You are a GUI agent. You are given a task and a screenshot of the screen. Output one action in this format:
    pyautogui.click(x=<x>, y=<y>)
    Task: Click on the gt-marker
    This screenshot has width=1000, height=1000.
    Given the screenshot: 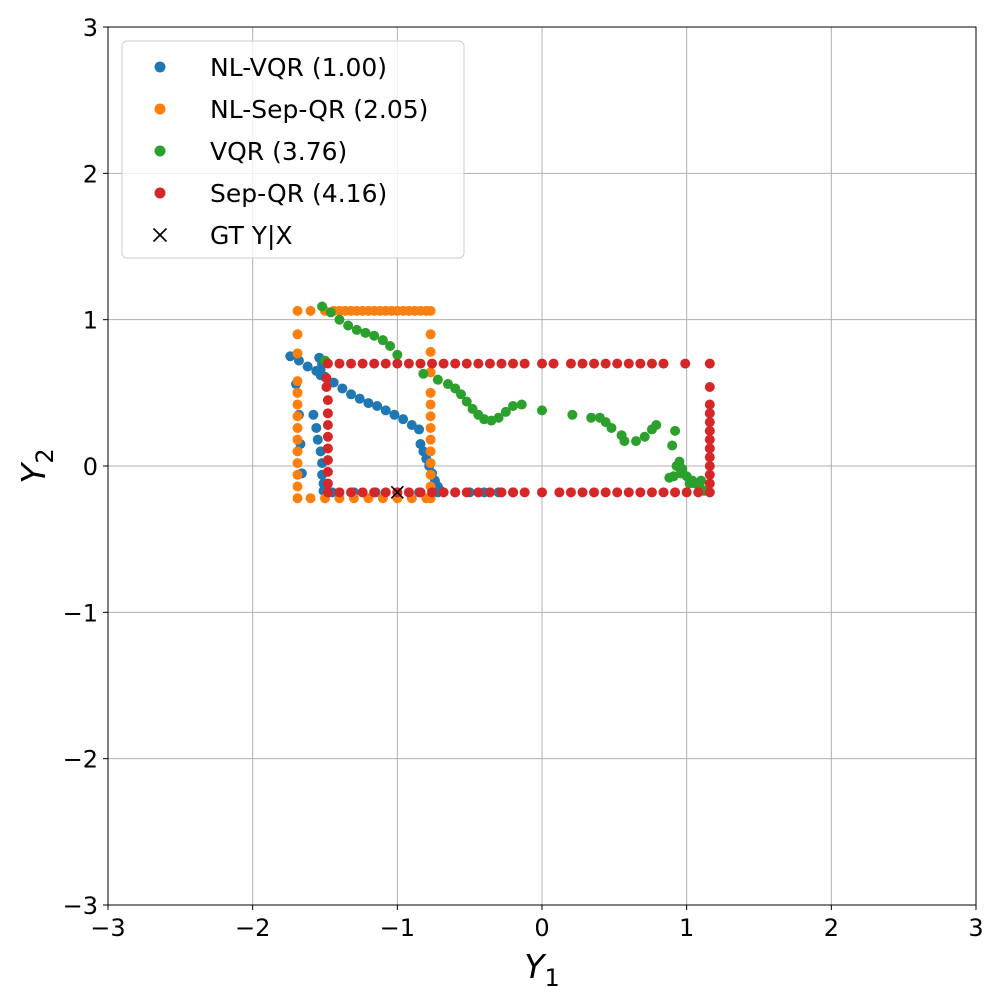 What is the action you would take?
    pyautogui.click(x=397, y=492)
    